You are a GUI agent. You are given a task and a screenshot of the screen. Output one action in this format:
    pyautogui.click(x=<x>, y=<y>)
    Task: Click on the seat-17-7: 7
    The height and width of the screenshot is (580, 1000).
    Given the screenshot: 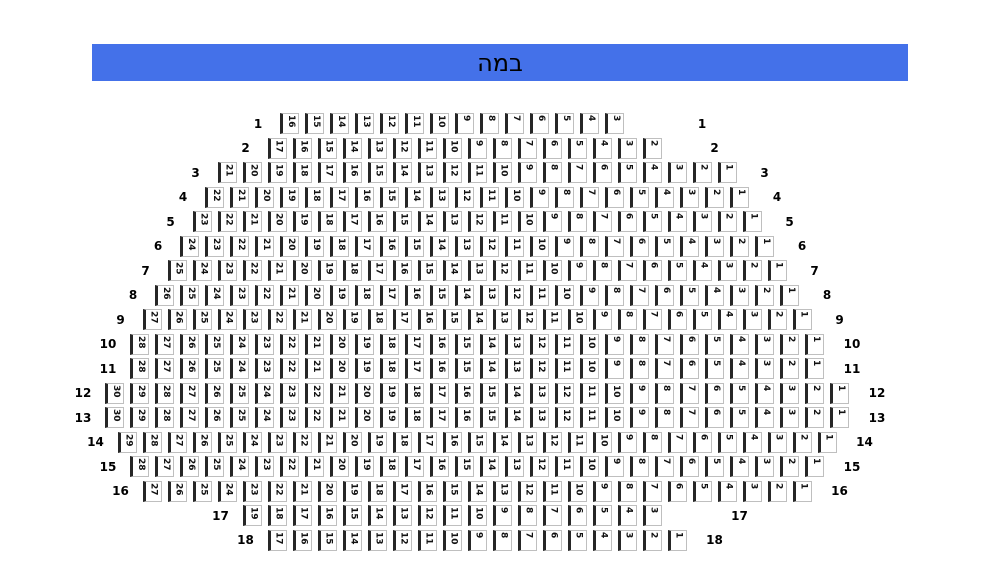 What is the action you would take?
    pyautogui.click(x=552, y=515)
    